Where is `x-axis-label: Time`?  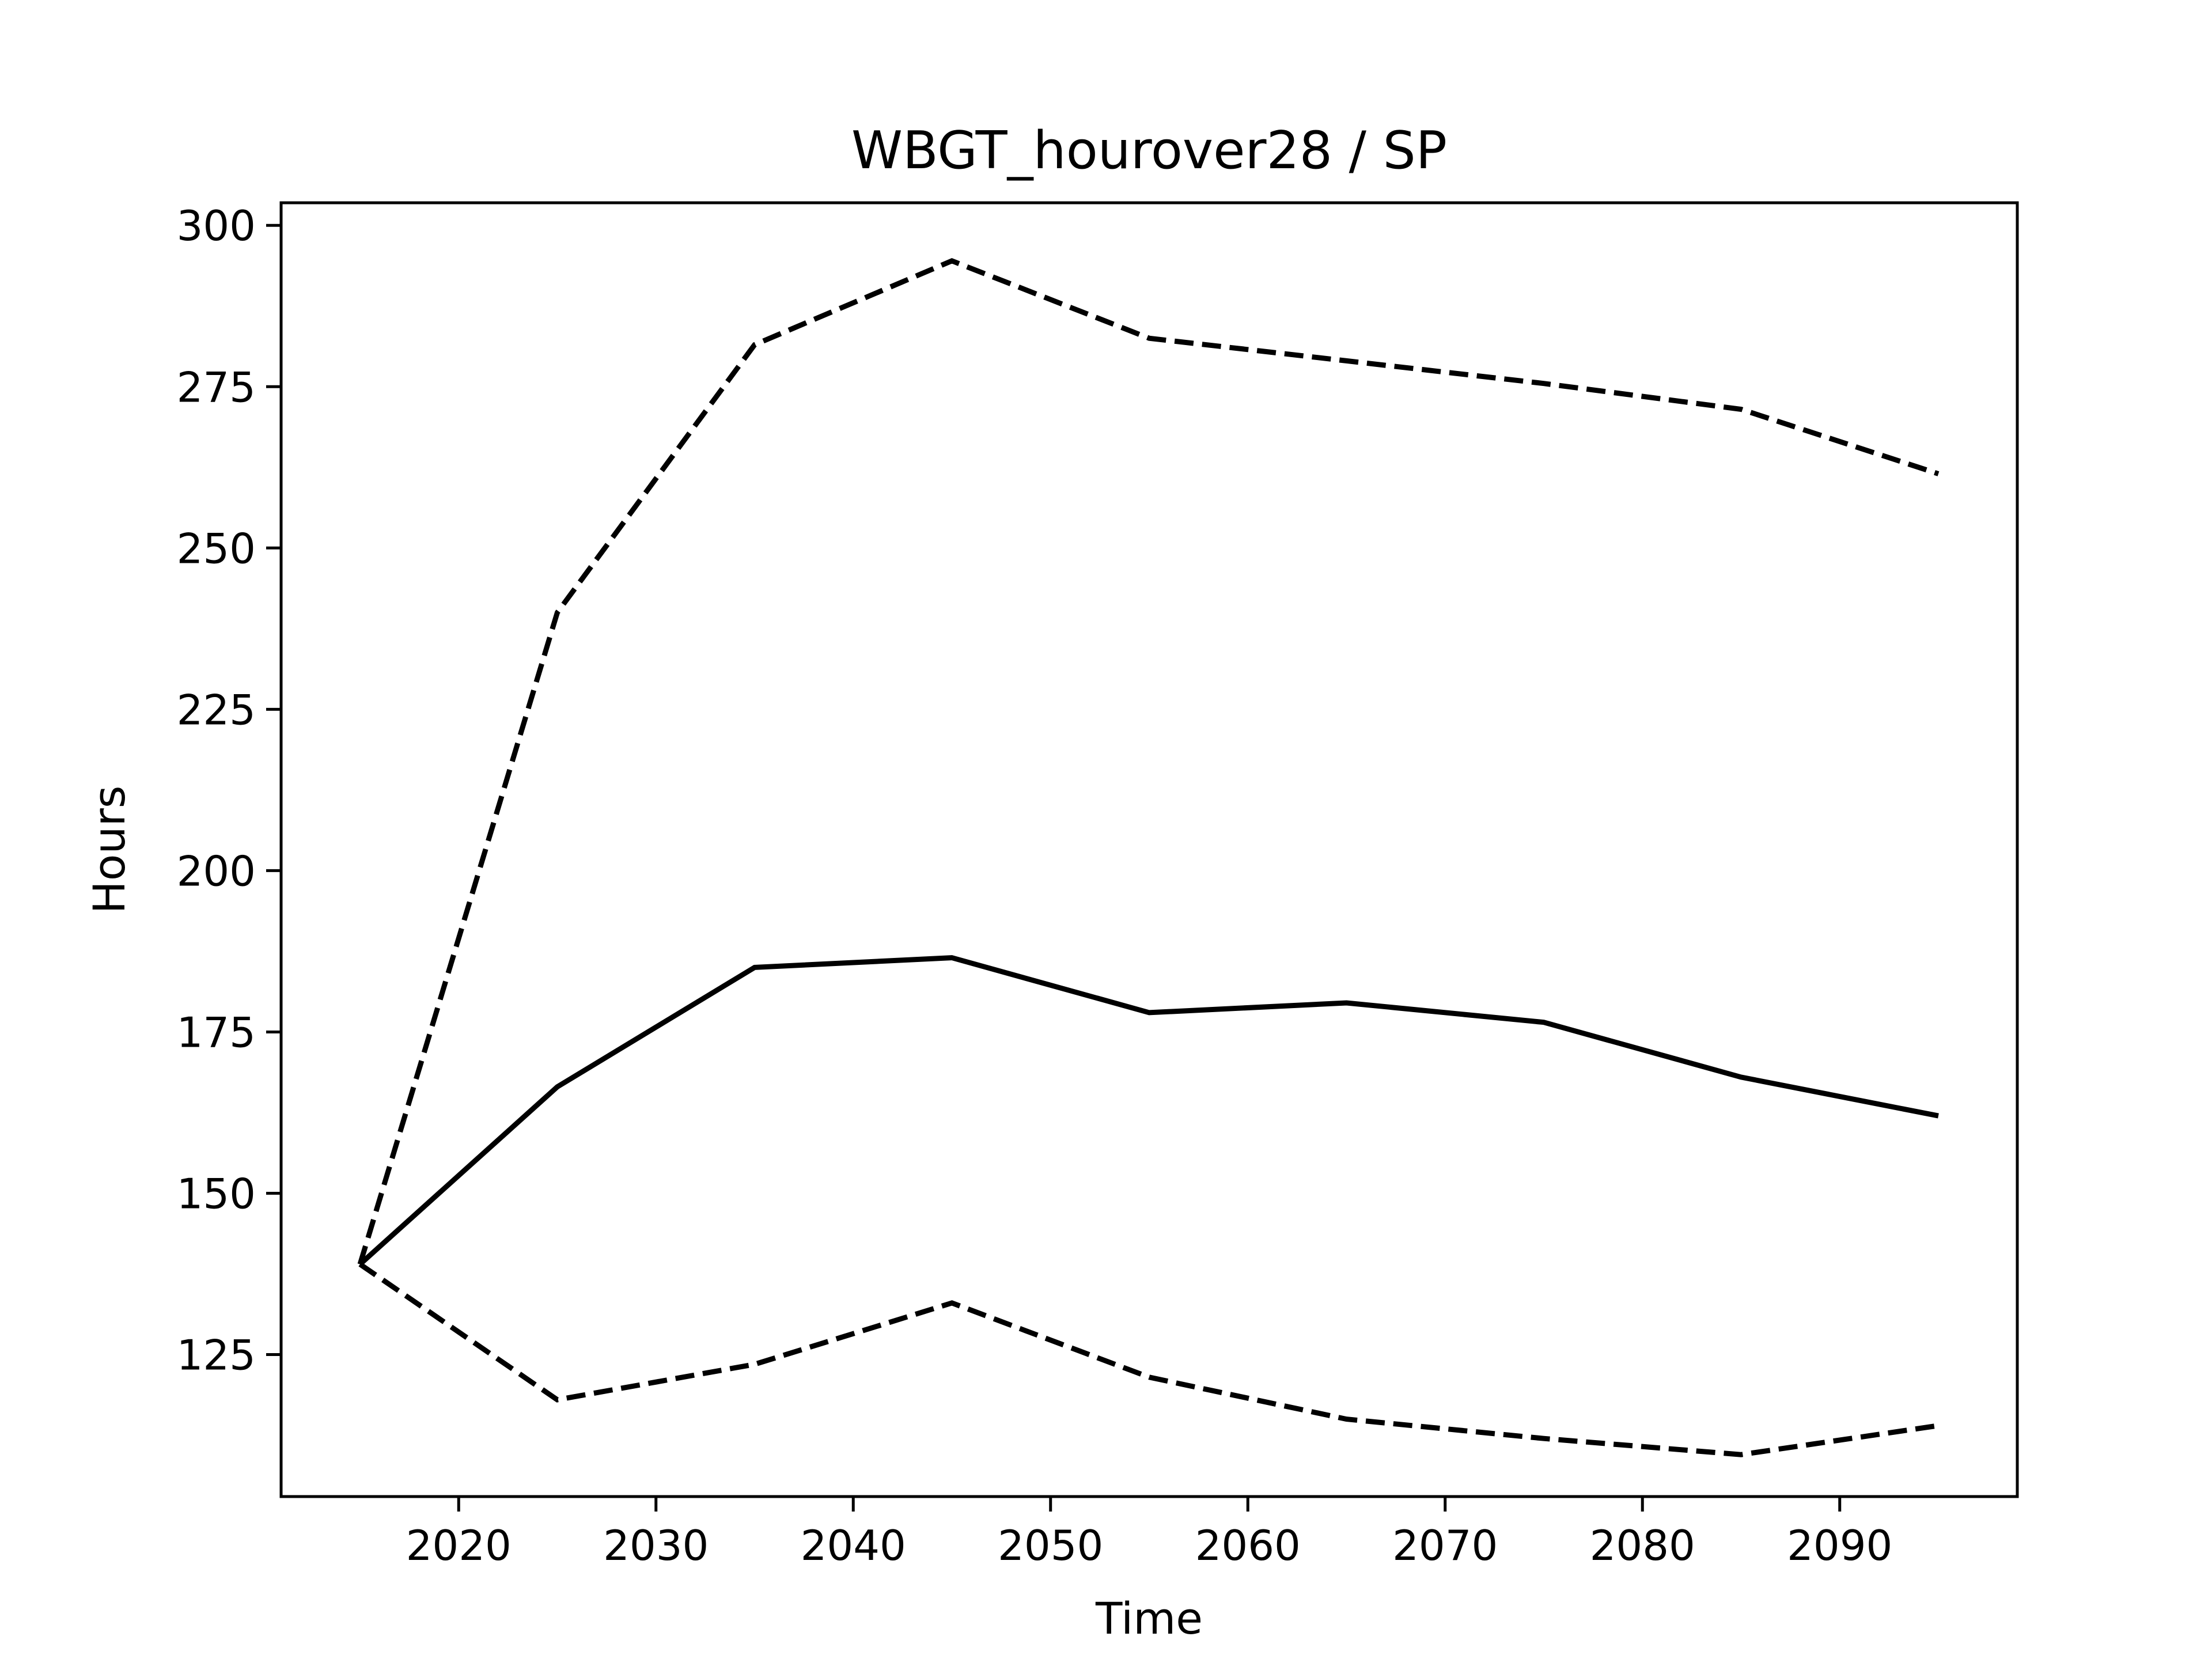 x-axis-label: Time is located at coordinates (1149, 1618).